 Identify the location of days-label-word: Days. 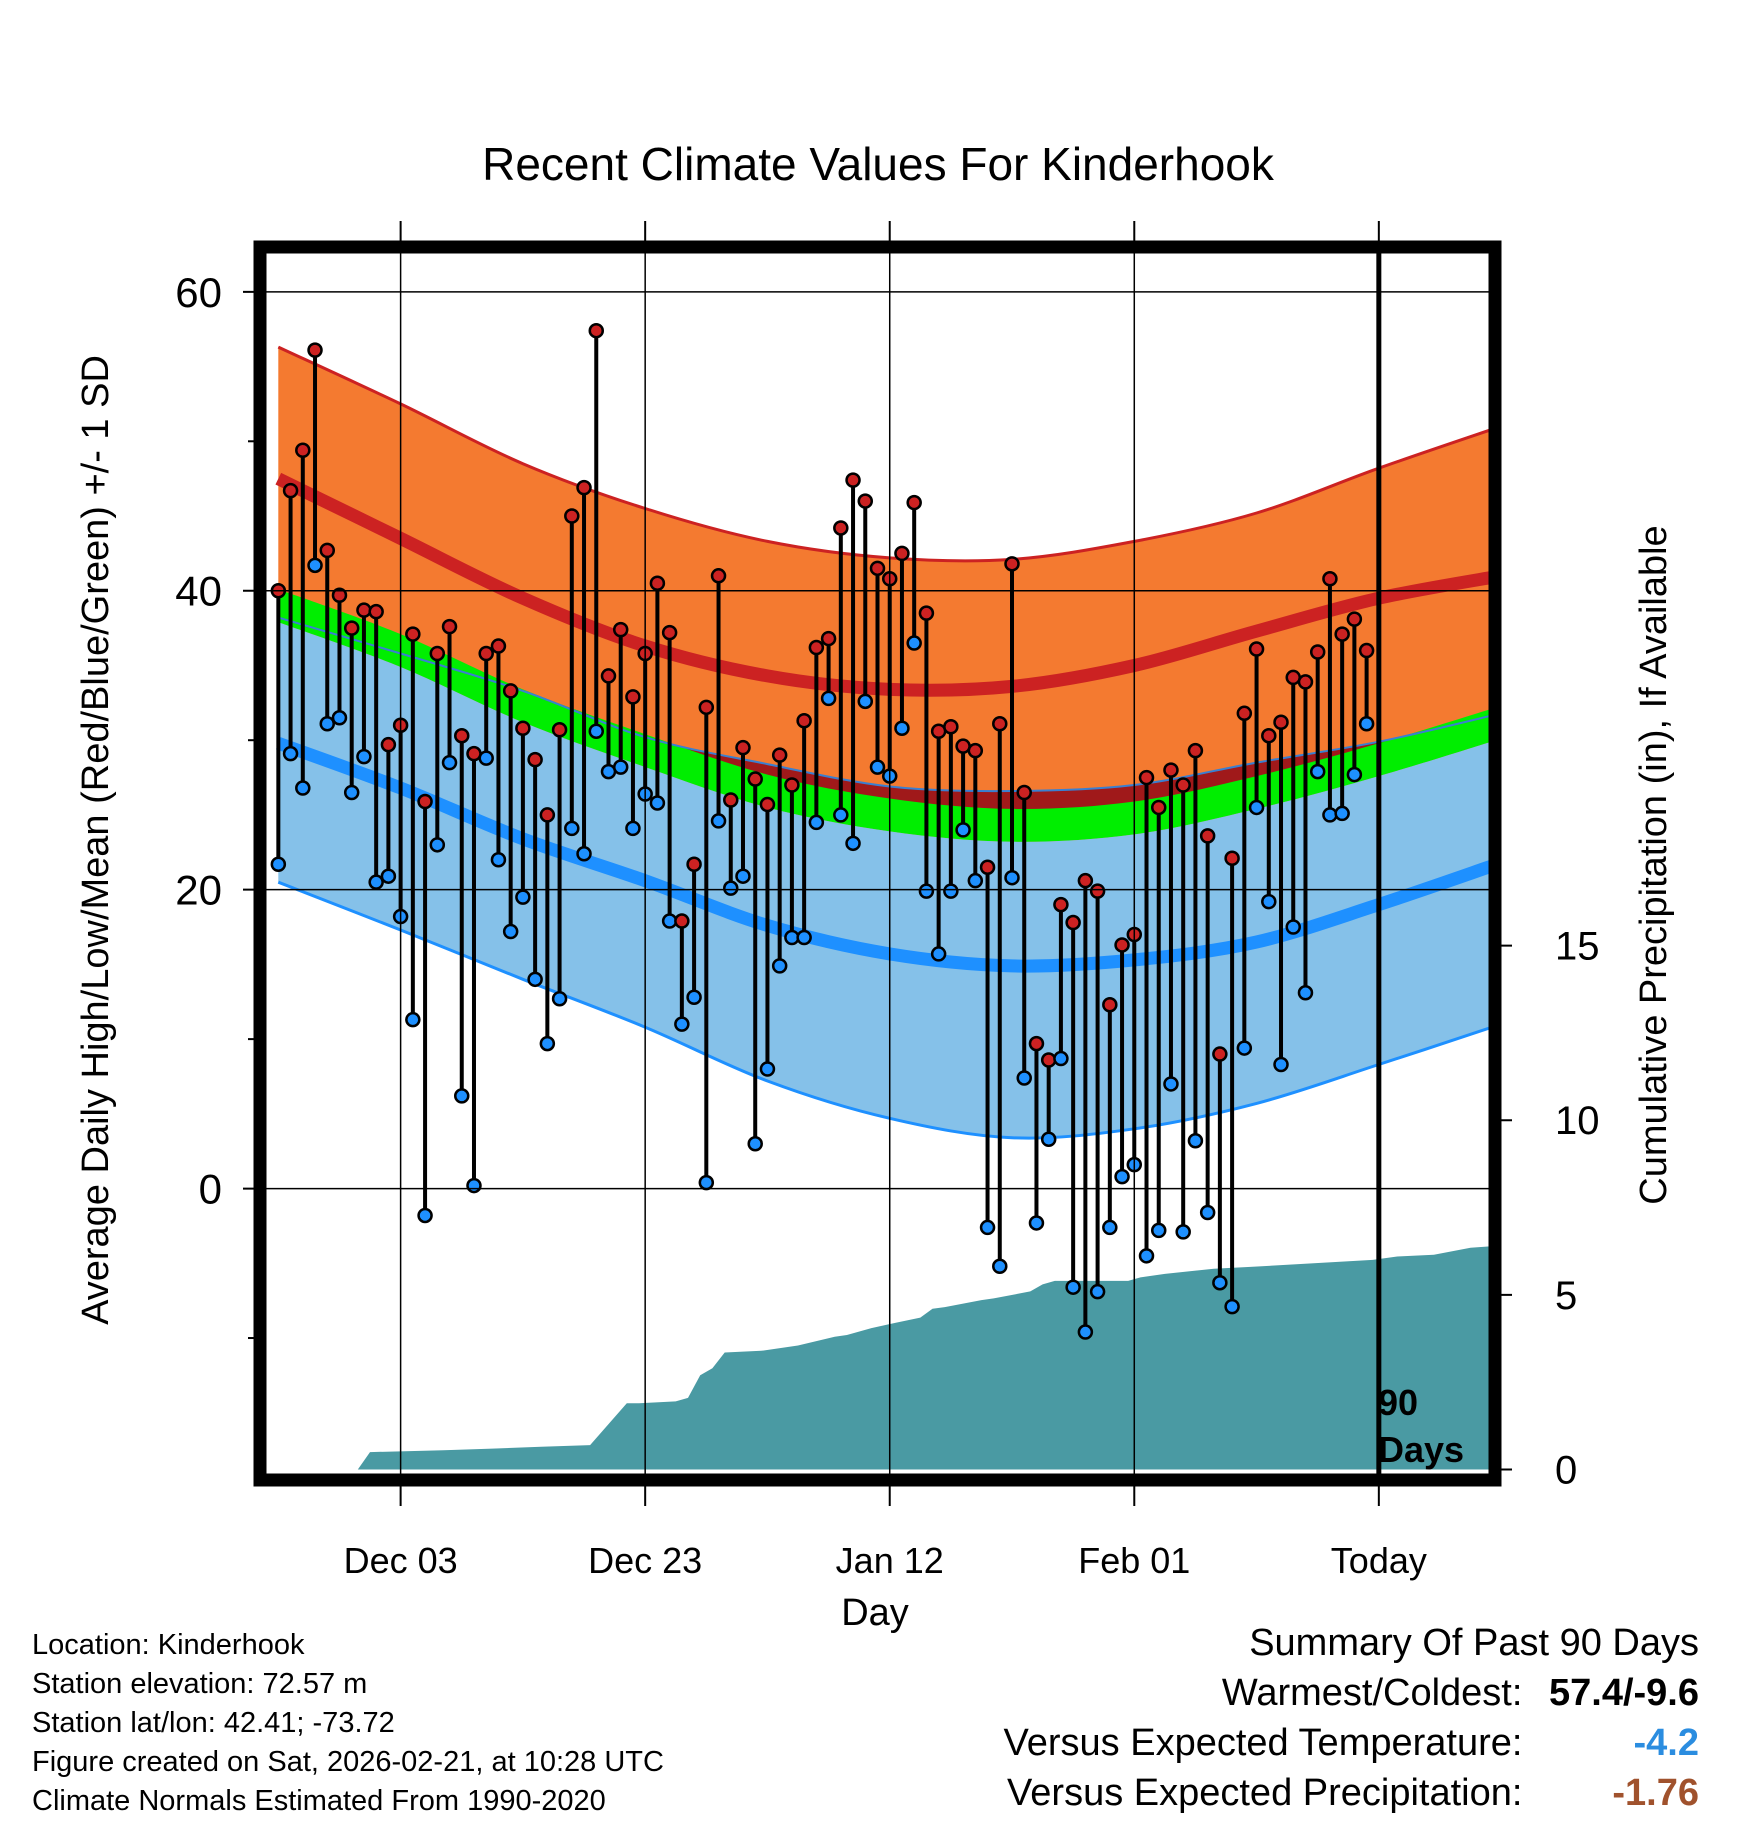
(1421, 1449).